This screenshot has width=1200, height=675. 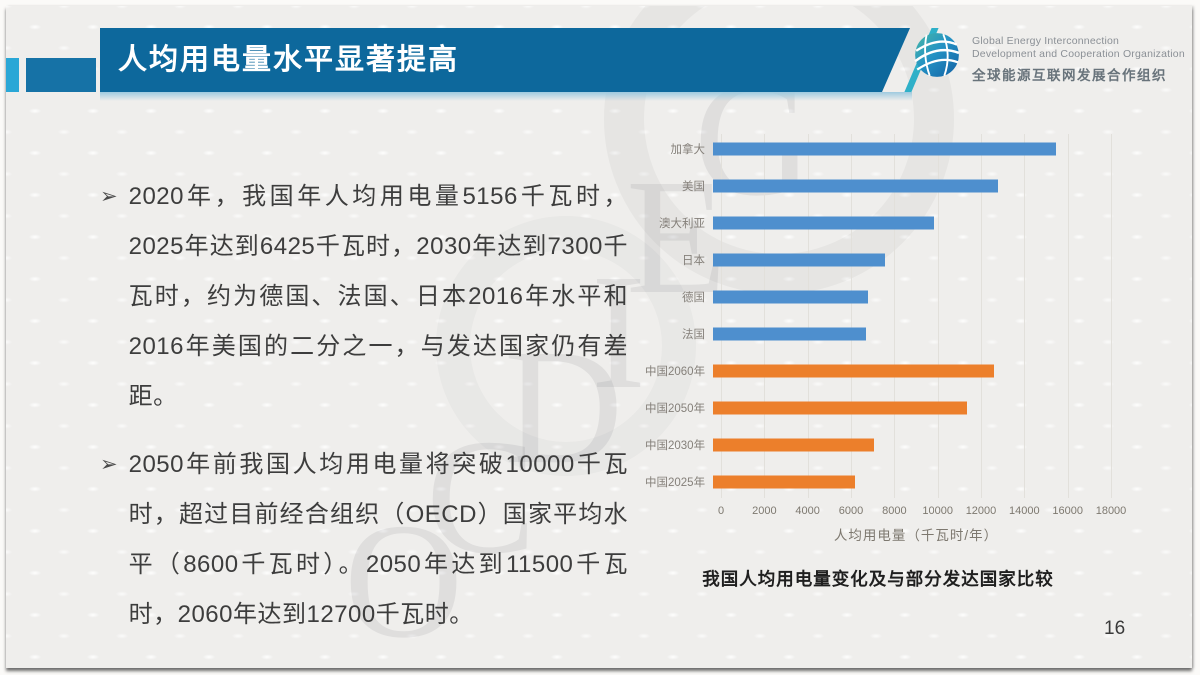 I want to click on chart-row: 澳大利亚, so click(x=878, y=222).